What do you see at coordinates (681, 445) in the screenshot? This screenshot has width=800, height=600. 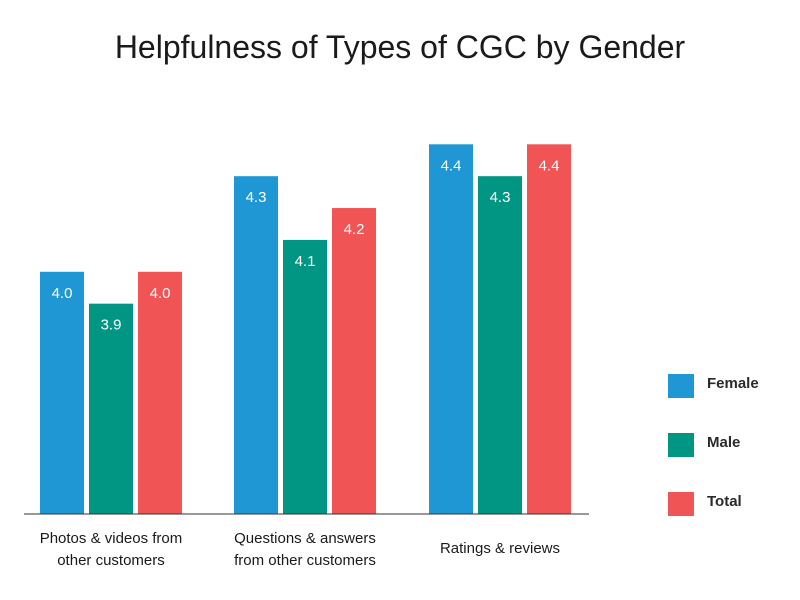 I see `legend-swatch-male` at bounding box center [681, 445].